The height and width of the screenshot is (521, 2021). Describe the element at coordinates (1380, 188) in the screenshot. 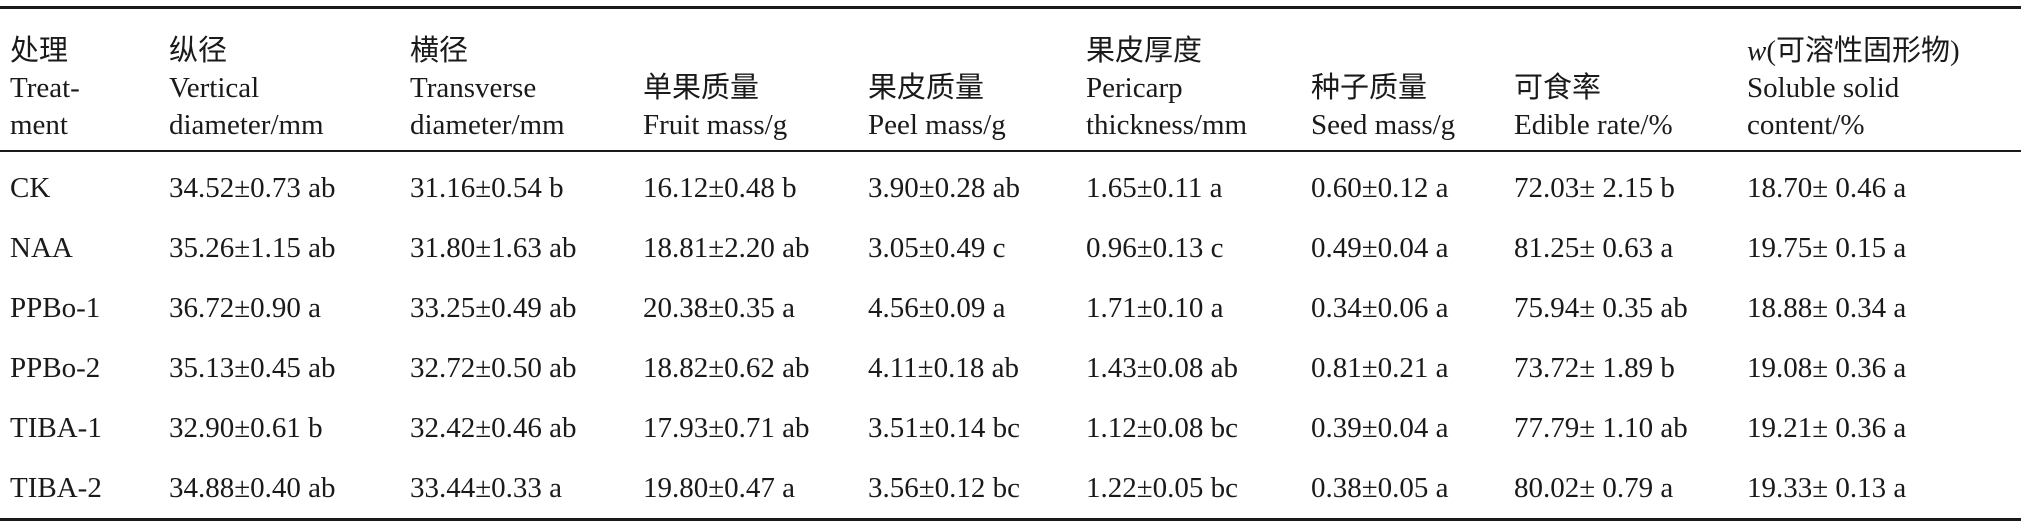

I see `value-cell: 0.60±0.12 a` at that location.